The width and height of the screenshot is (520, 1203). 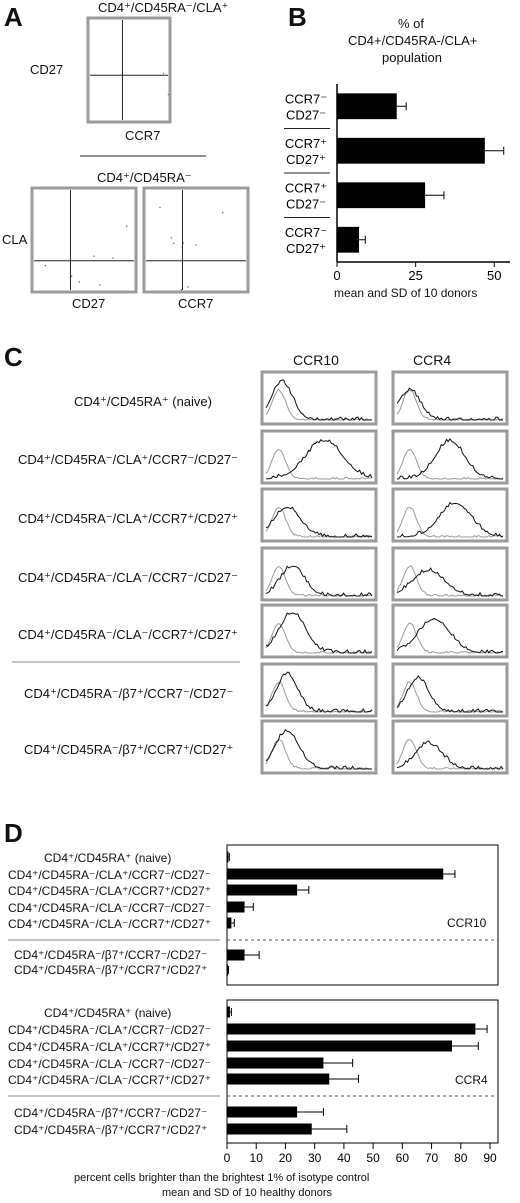 I want to click on panel-d-ccr10-frame, so click(x=362, y=915).